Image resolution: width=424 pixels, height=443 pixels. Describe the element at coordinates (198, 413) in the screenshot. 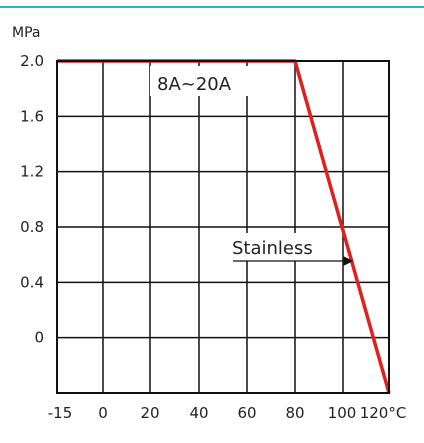

I see `x-tick-label: 40` at that location.